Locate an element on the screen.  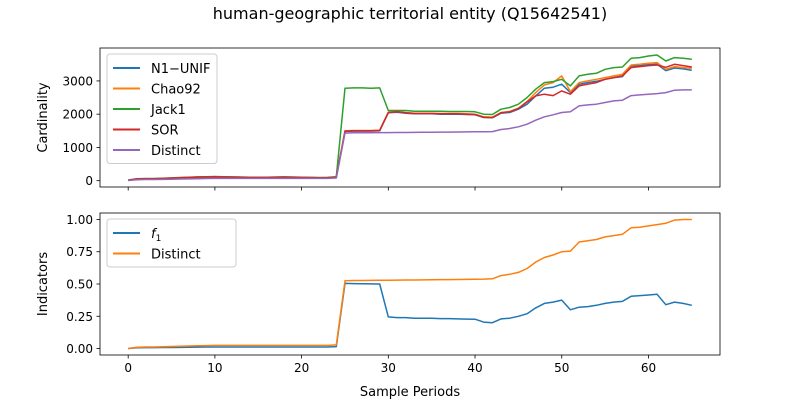
top-legend: N1−UNIF Chao92 Jack1 SOR Distinct is located at coordinates (162, 108).